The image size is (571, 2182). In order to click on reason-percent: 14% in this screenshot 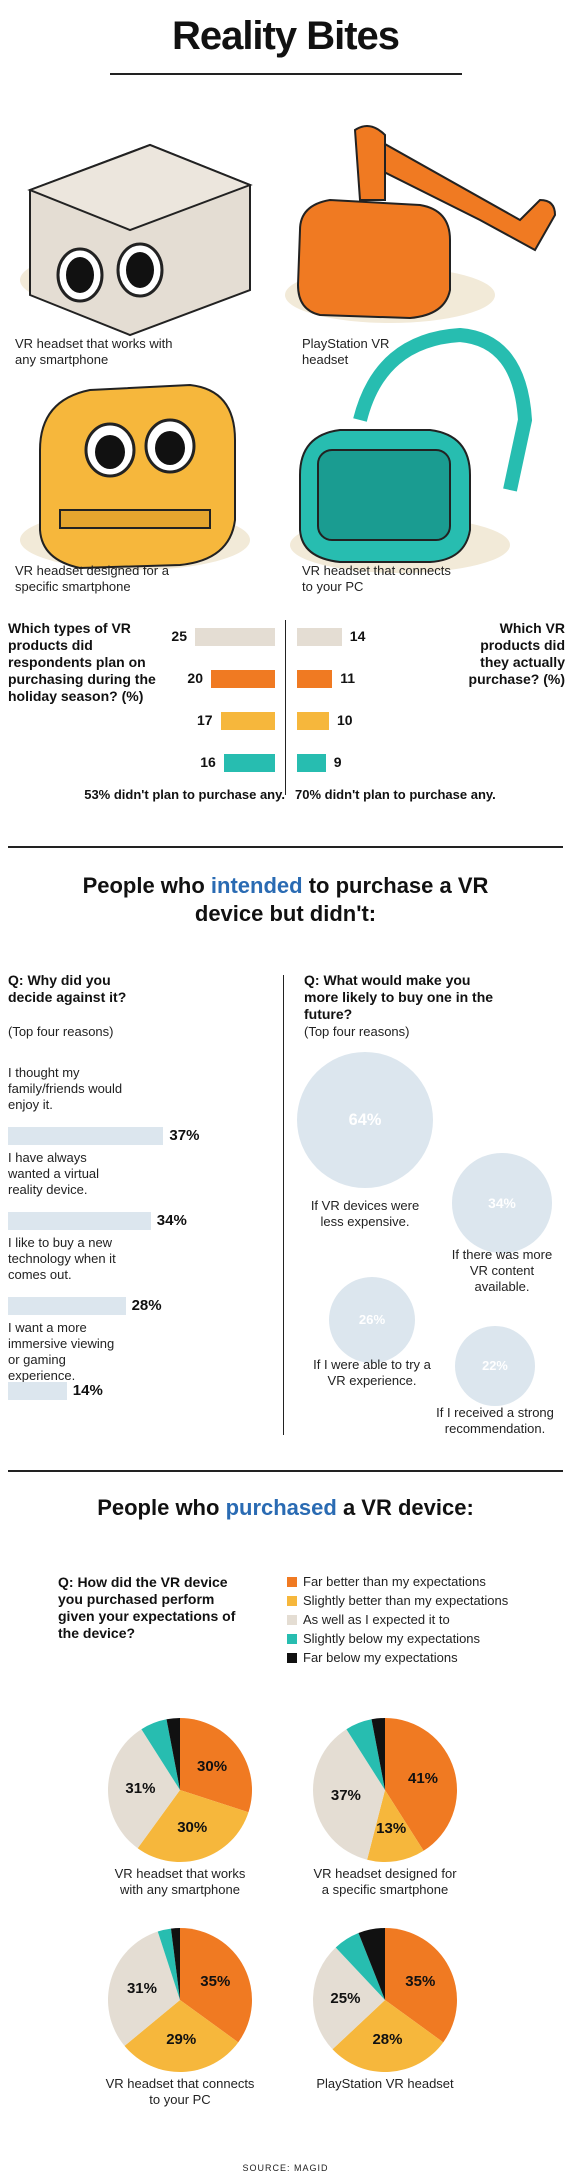, I will do `click(87, 1390)`.